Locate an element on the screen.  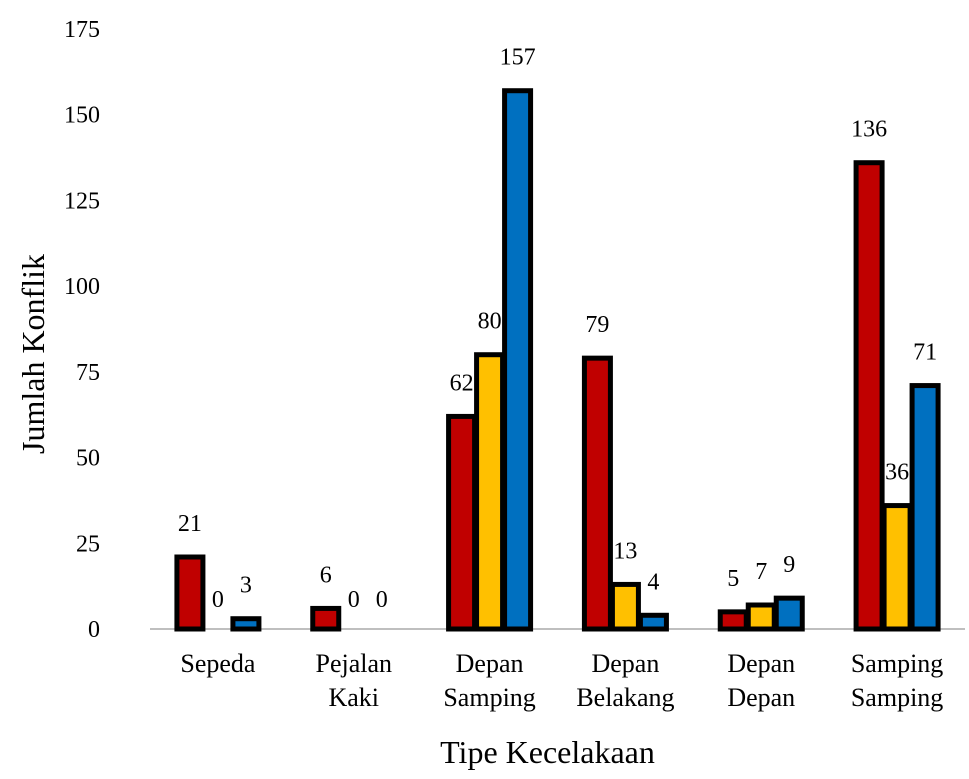
data-label: 136 is located at coordinates (869, 130).